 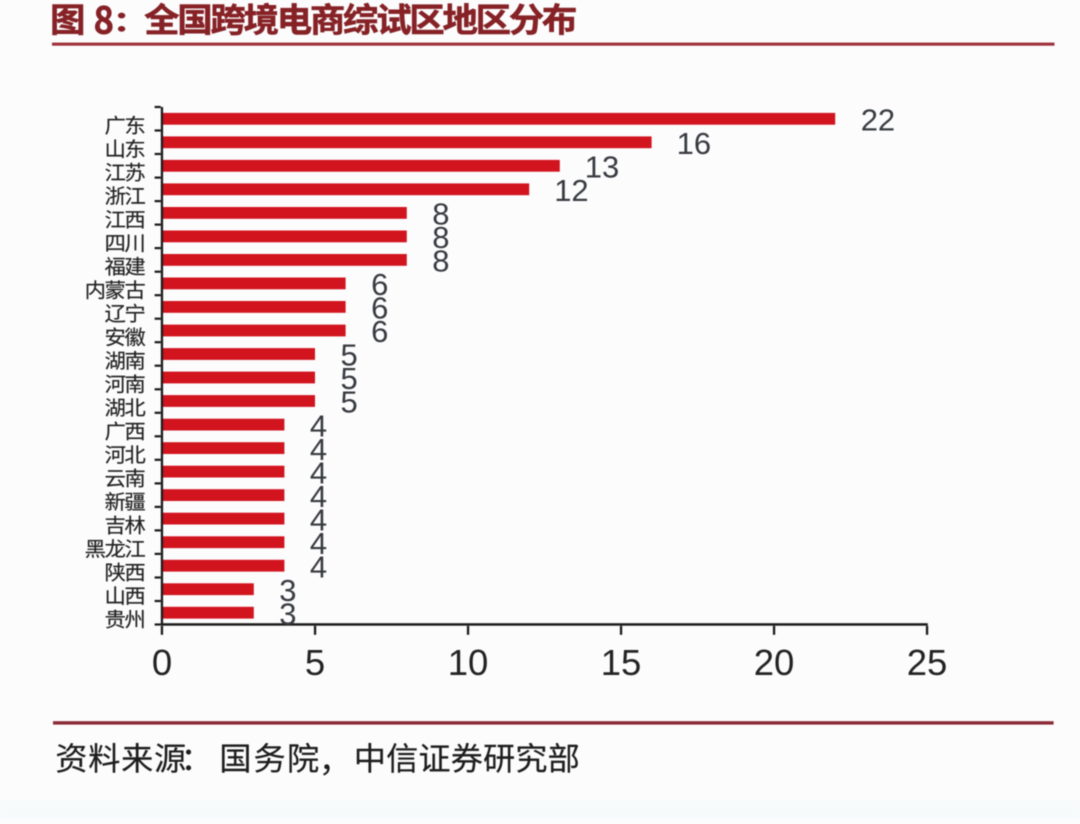 What do you see at coordinates (774, 662) in the screenshot?
I see `svg-text: 20` at bounding box center [774, 662].